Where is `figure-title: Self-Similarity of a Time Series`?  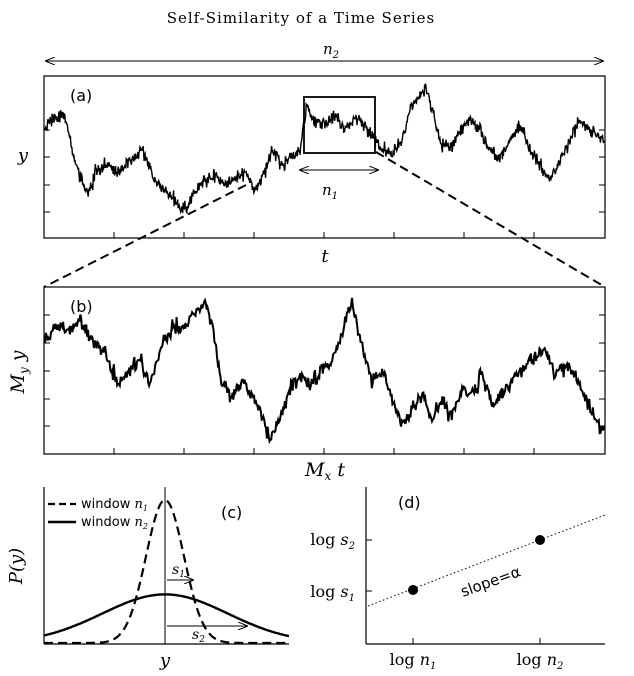 figure-title: Self-Similarity of a Time Series is located at coordinates (301, 18).